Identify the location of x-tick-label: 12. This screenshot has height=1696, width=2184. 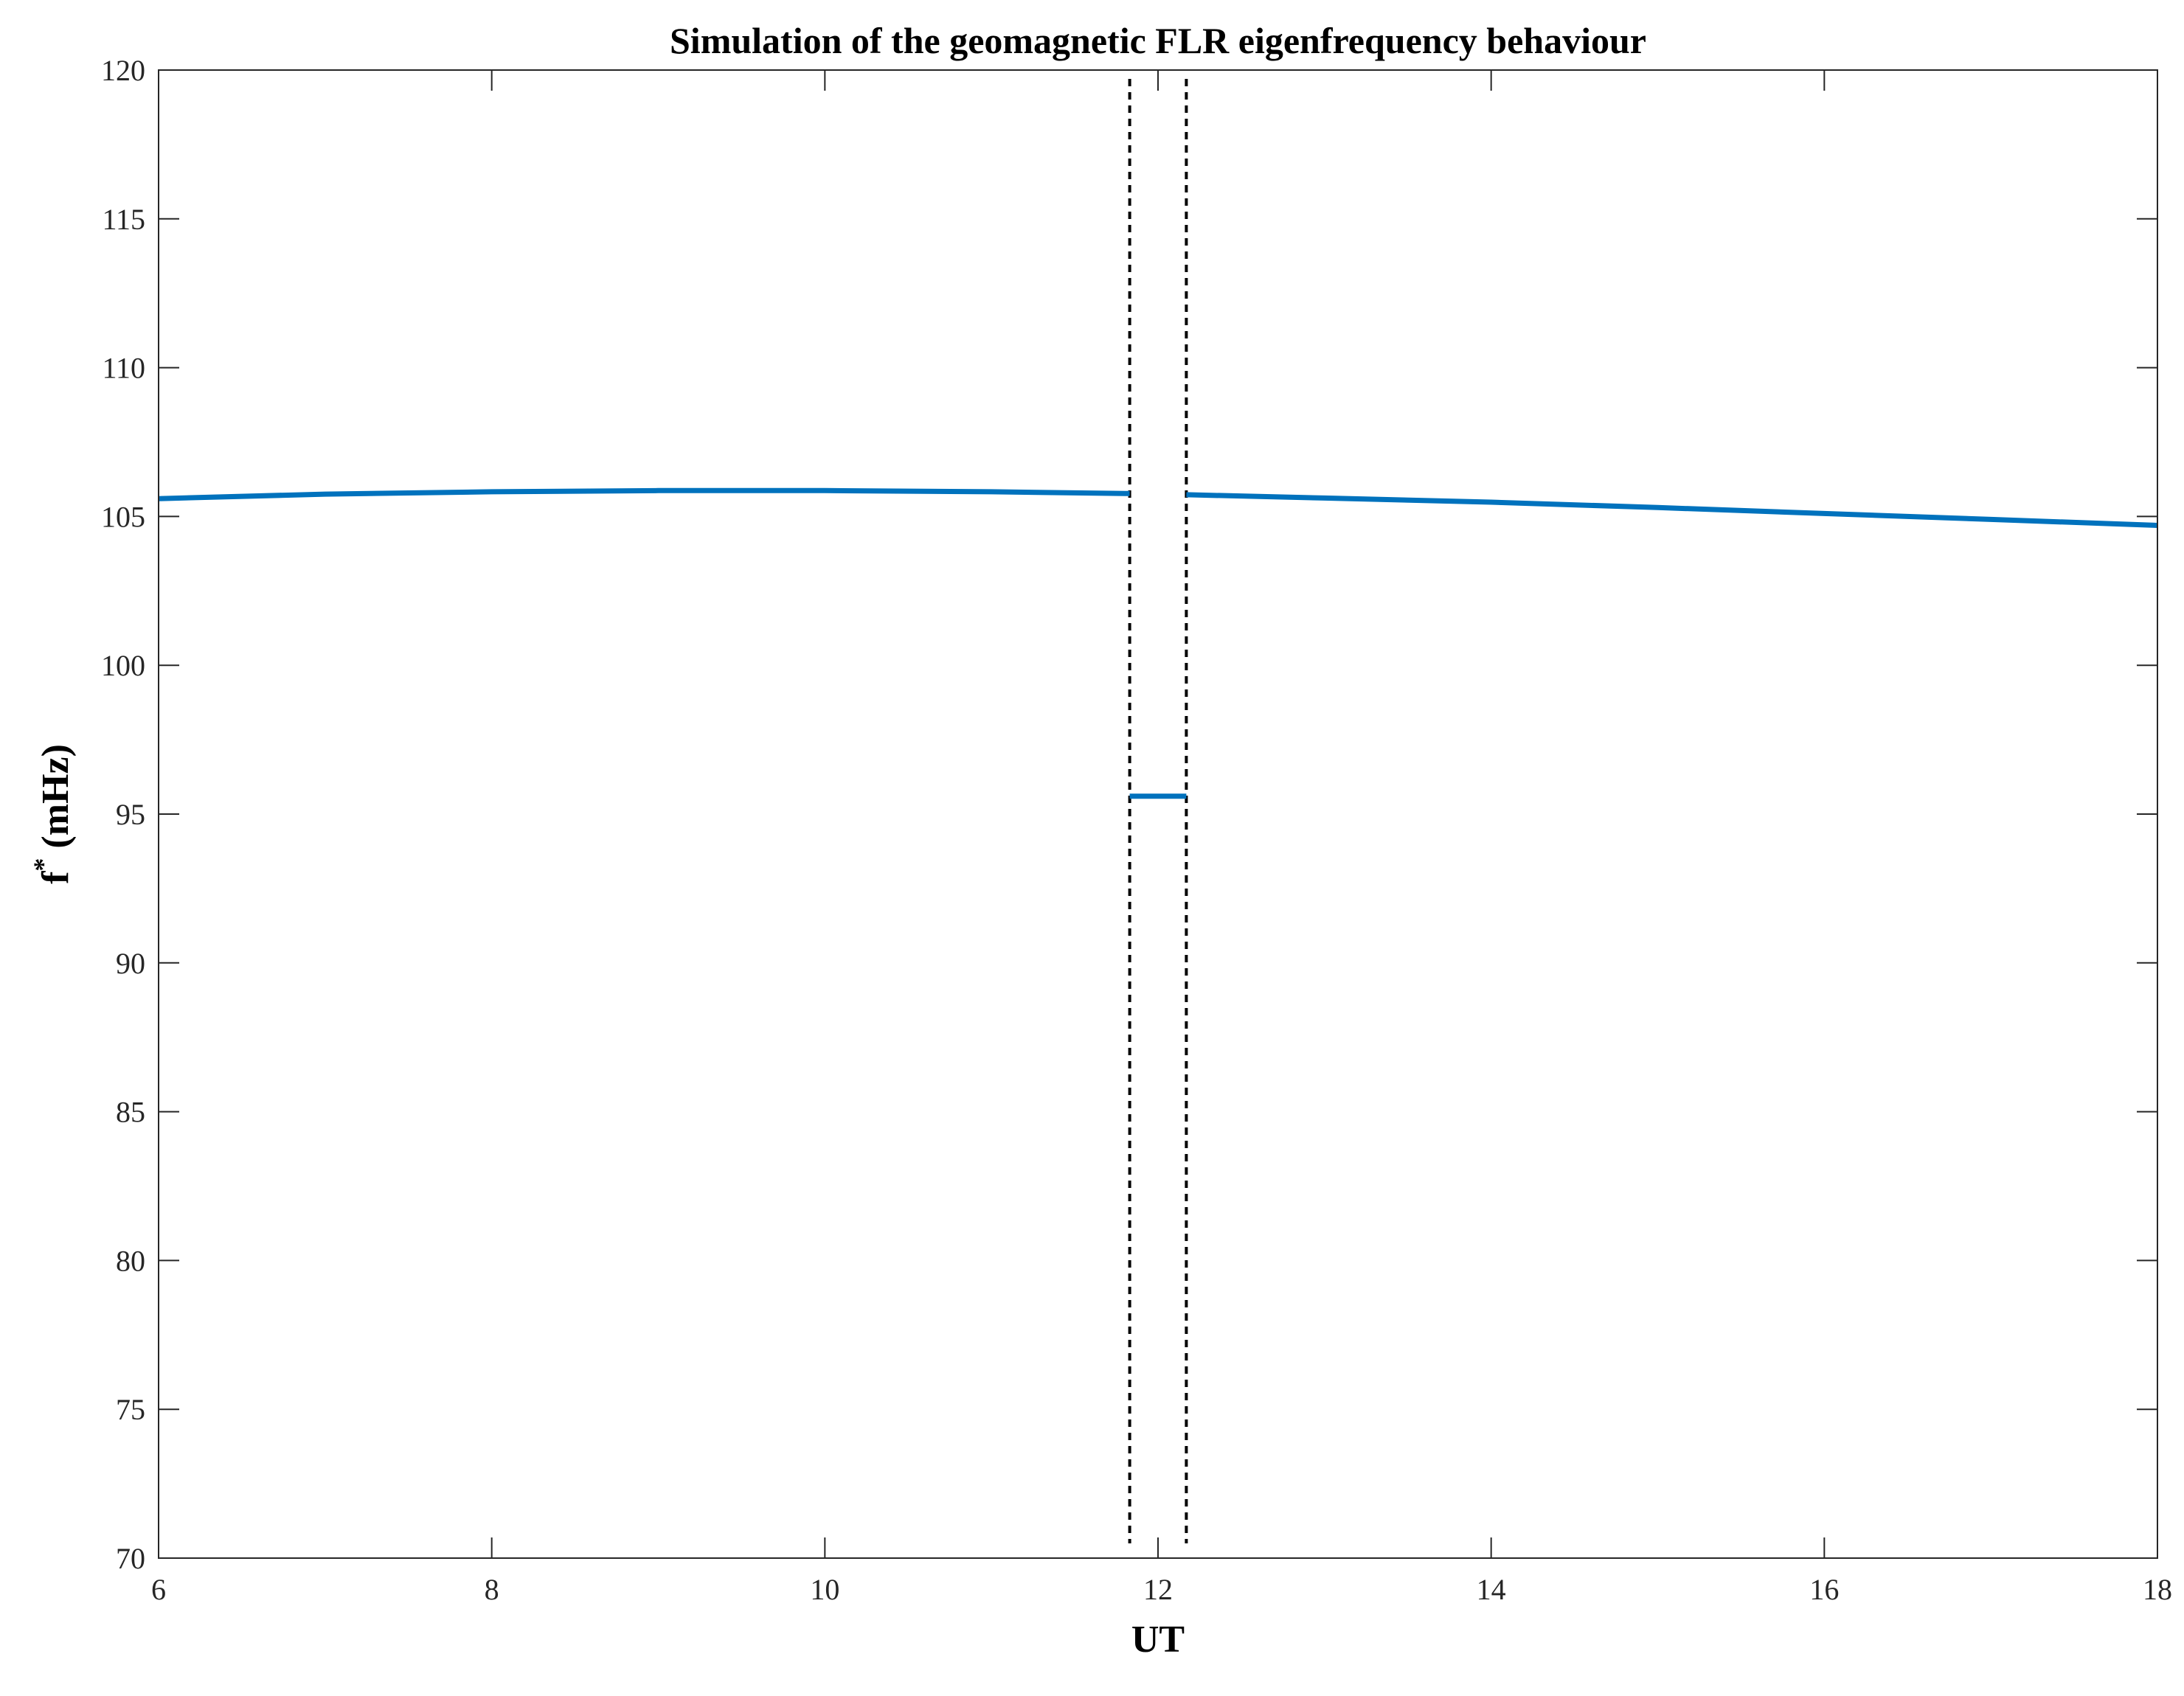
(1158, 1589).